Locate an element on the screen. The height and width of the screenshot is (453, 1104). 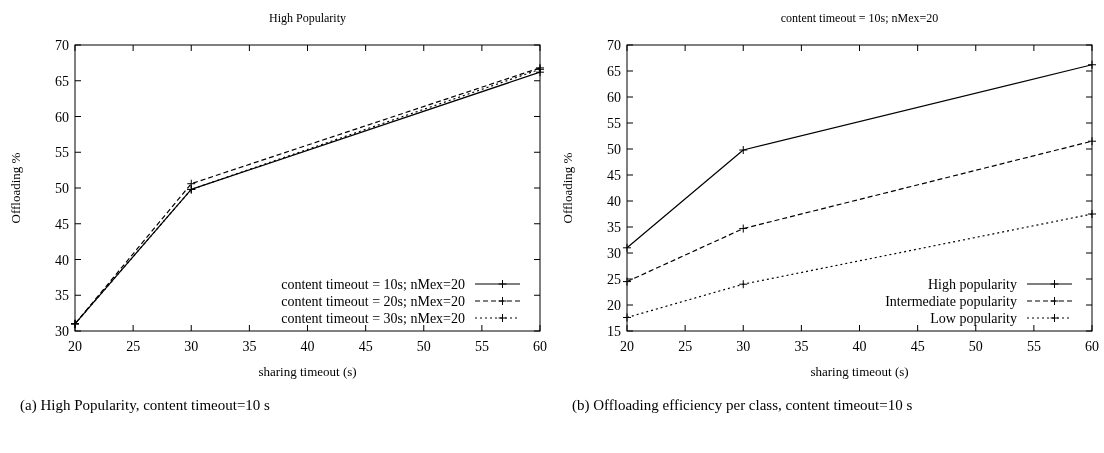
legend-label: content timeout = 30s; nMex=20 is located at coordinates (373, 318).